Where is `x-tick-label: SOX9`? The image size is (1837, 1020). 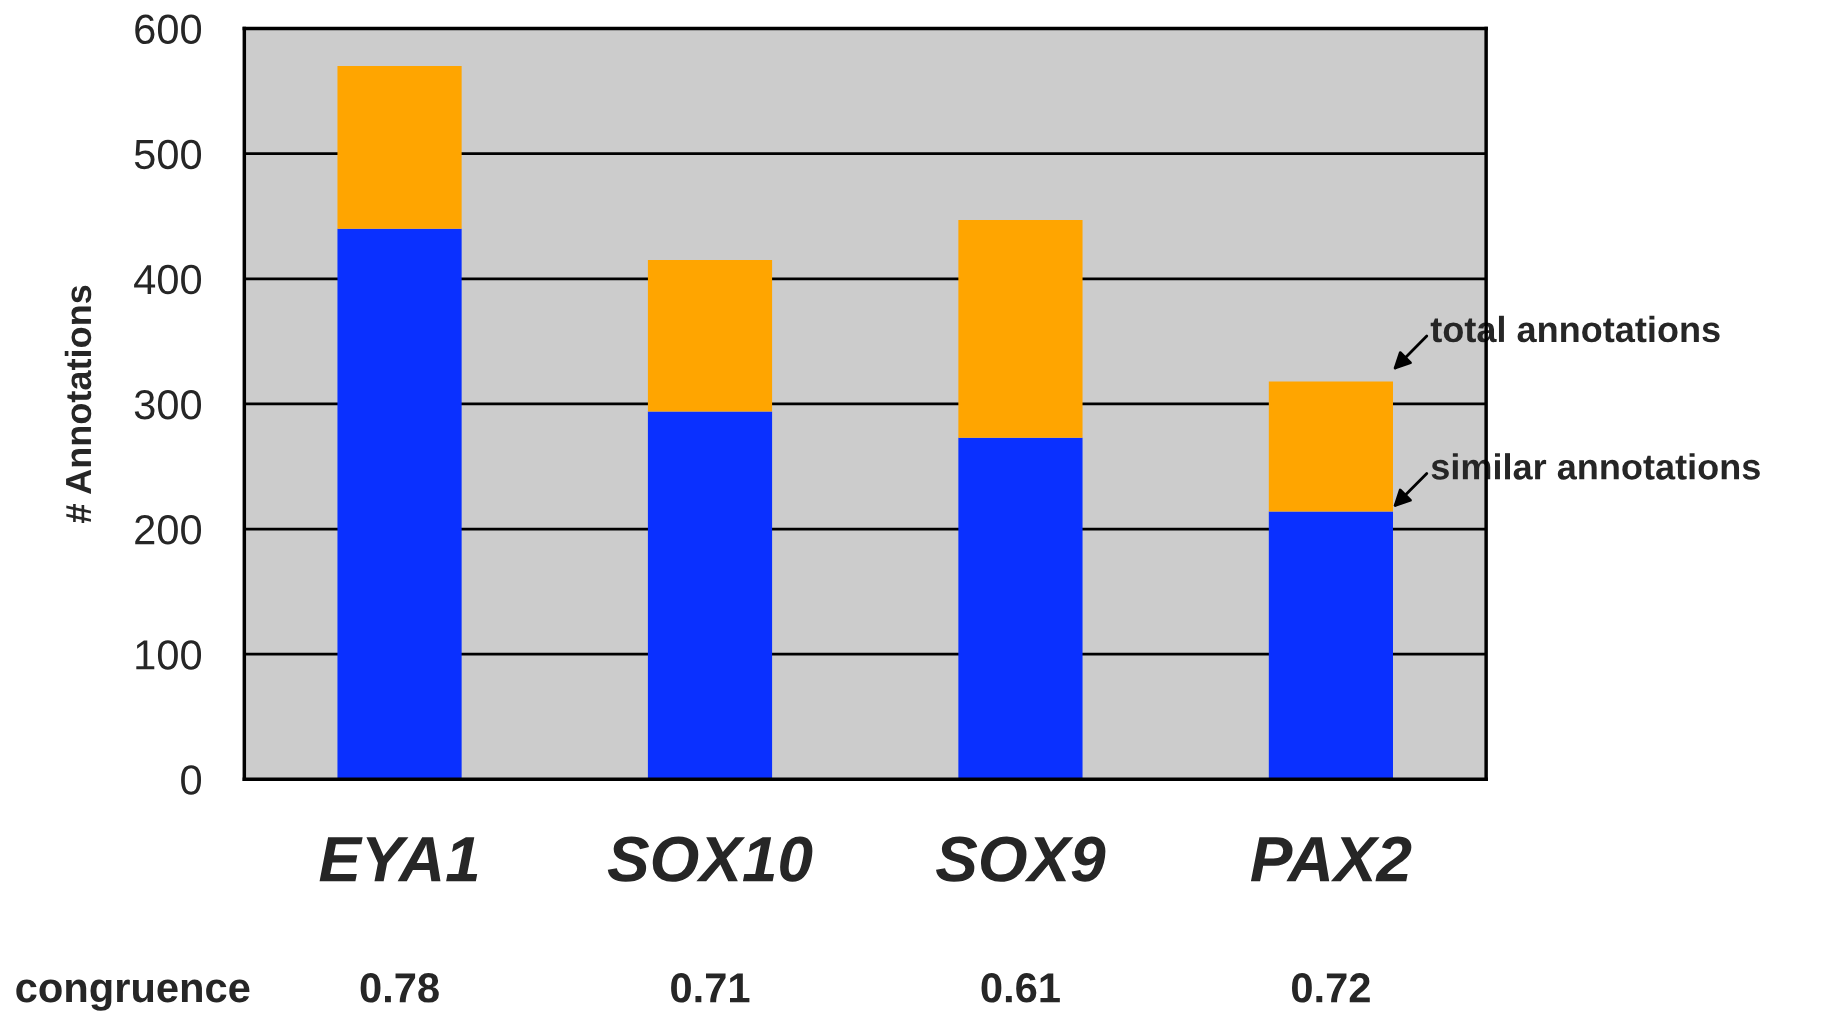 x-tick-label: SOX9 is located at coordinates (1021, 859).